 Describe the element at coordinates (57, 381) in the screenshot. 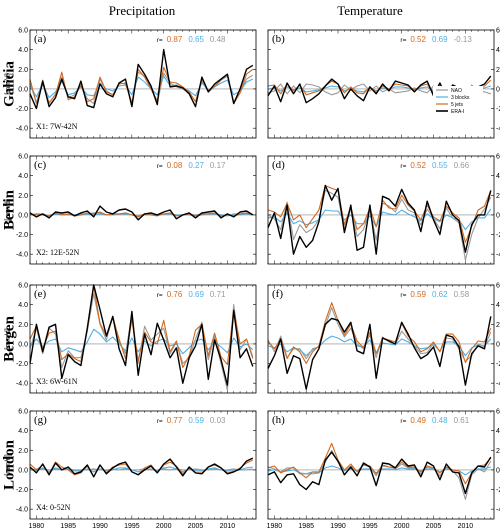

I see `location-label: X3: 6W-61N` at that location.